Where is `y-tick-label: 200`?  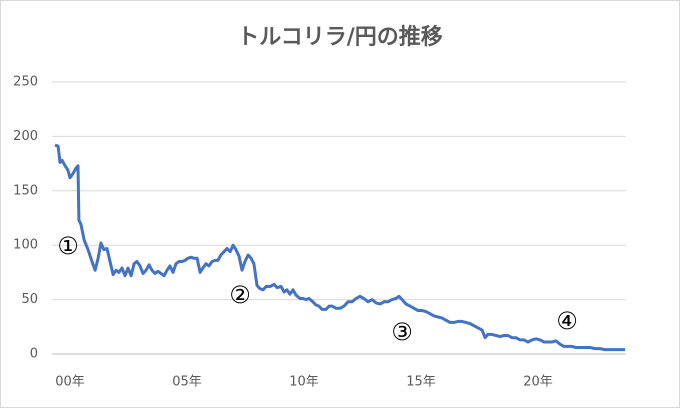 y-tick-label: 200 is located at coordinates (25, 136).